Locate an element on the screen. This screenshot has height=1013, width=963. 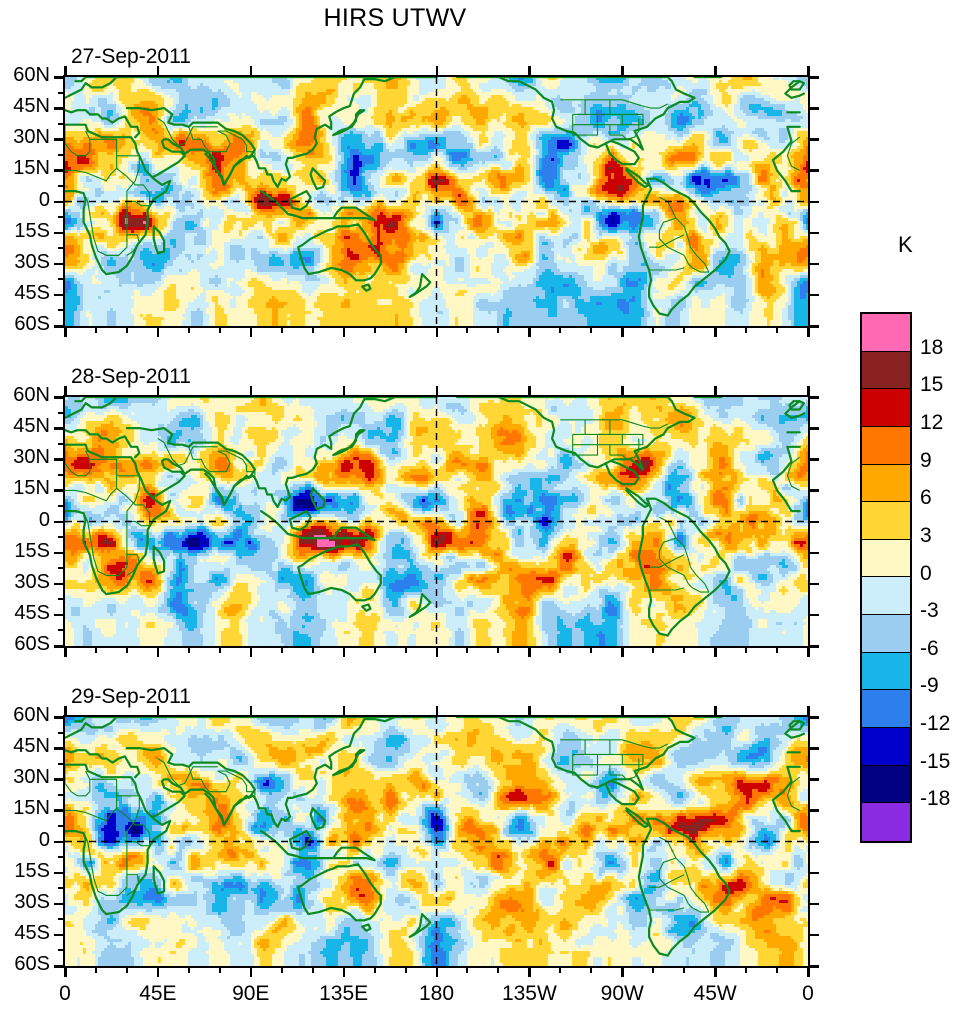
colorbar-tick-label: 3 is located at coordinates (926, 535).